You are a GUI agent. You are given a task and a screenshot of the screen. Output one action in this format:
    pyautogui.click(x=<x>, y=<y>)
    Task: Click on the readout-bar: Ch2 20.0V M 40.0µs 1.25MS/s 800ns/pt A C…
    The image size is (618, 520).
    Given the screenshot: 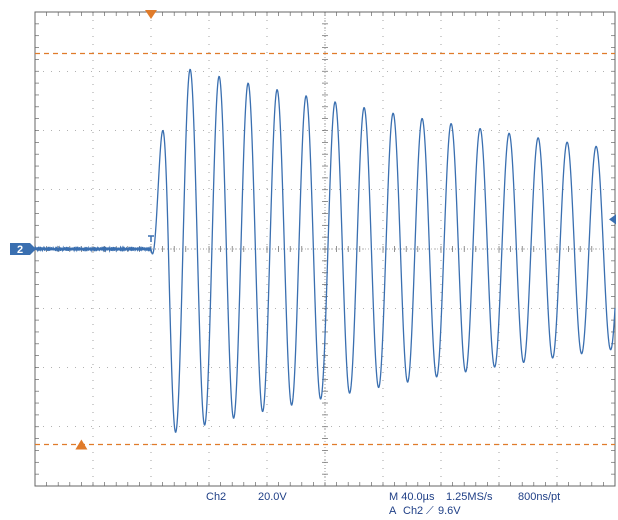 What is the action you would take?
    pyautogui.click(x=383, y=504)
    